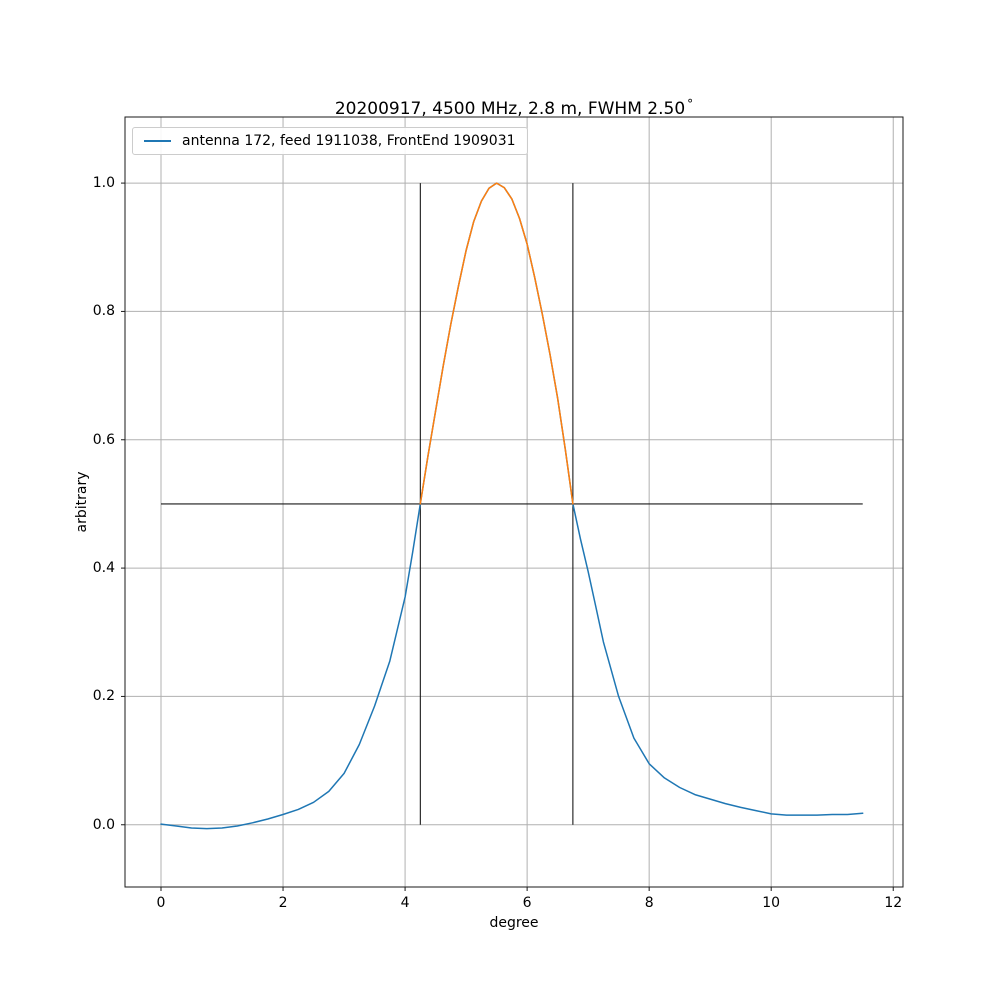 The width and height of the screenshot is (1000, 1000). I want to click on y-tick-label: 0.8, so click(103, 311).